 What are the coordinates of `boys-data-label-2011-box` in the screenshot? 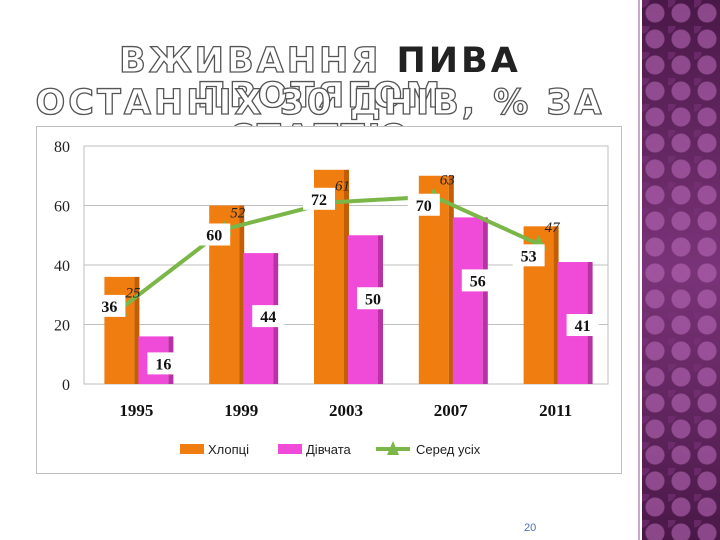 It's located at (528, 255).